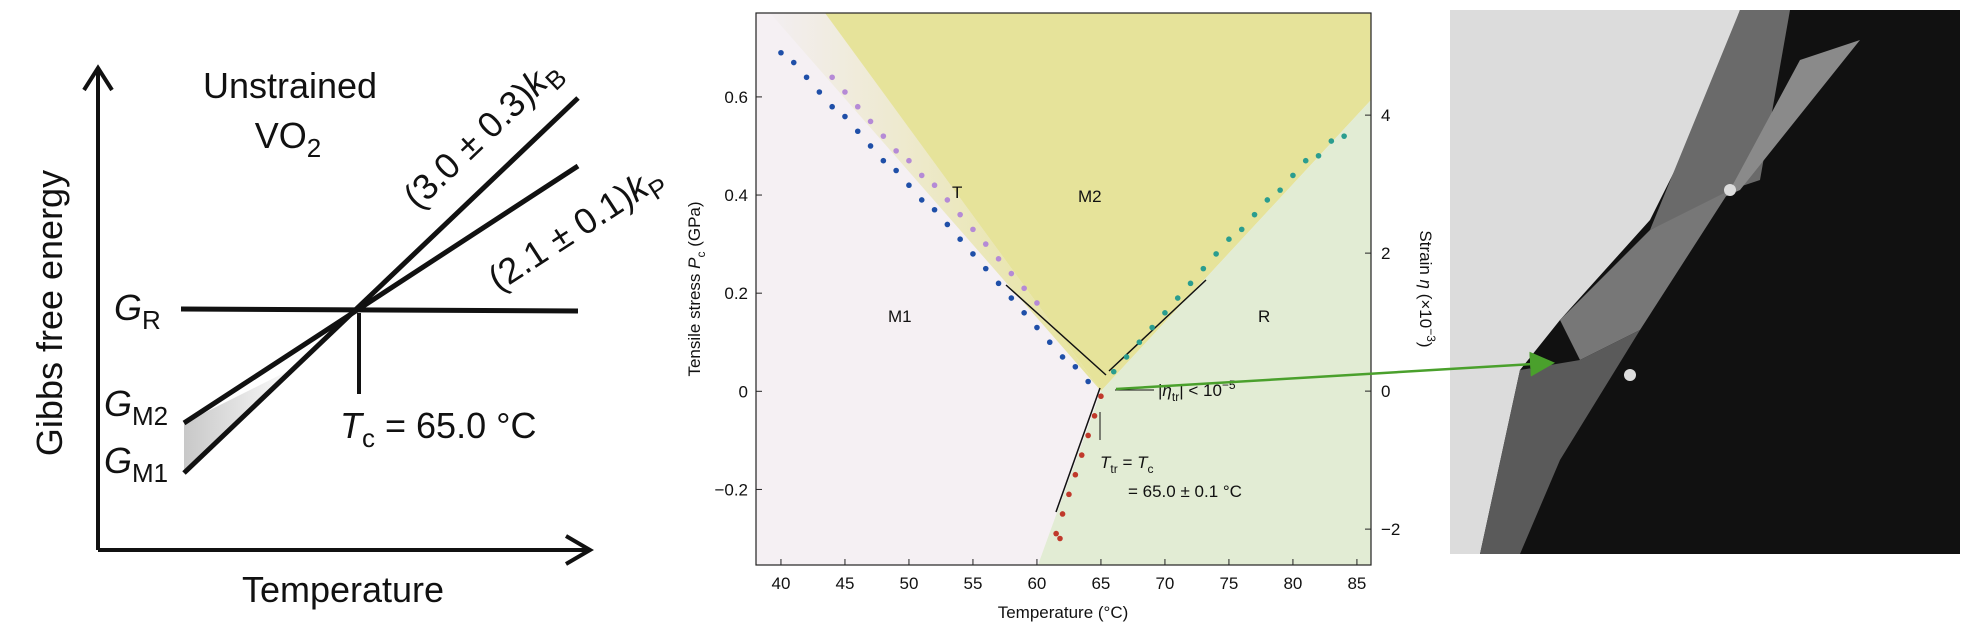 This screenshot has width=1962, height=635. Describe the element at coordinates (1292, 583) in the screenshot. I see `x-tick-label: 80` at that location.